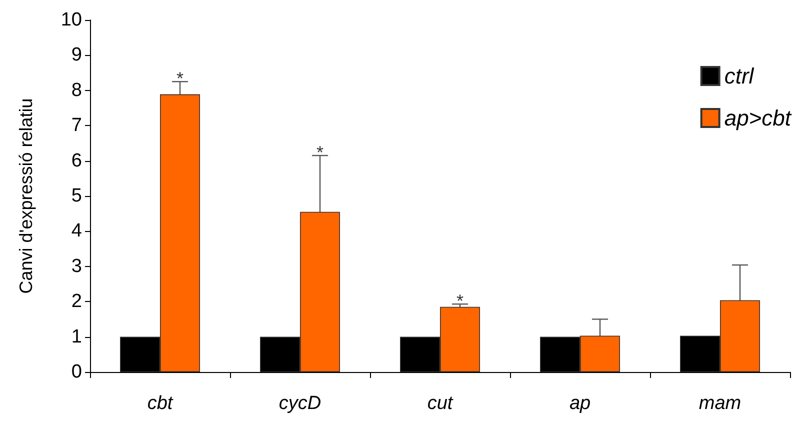 The height and width of the screenshot is (423, 806). What do you see at coordinates (76, 301) in the screenshot?
I see `y-tick-label: 2` at bounding box center [76, 301].